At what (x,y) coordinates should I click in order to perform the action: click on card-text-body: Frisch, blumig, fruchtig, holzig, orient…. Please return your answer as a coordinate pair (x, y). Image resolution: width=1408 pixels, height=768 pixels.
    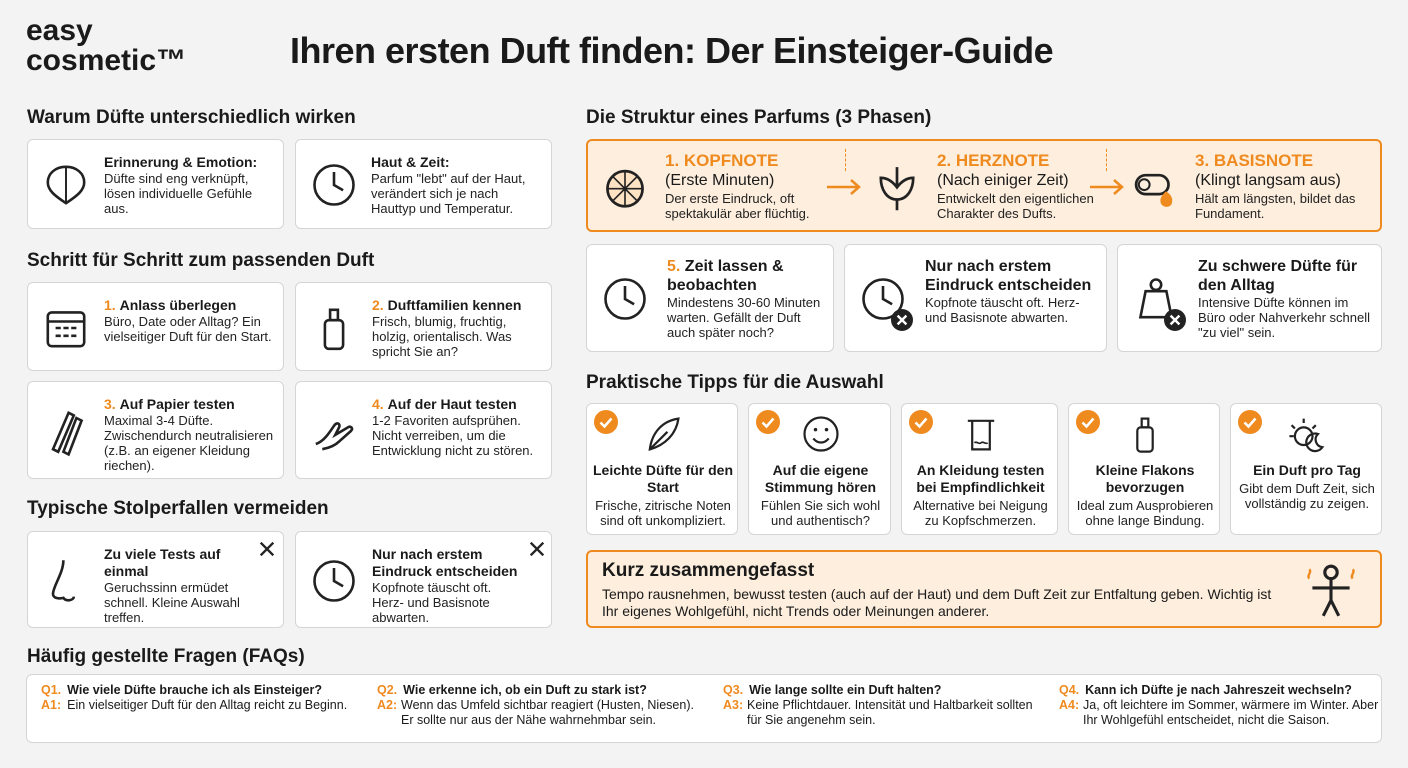
    Looking at the image, I should click on (442, 336).